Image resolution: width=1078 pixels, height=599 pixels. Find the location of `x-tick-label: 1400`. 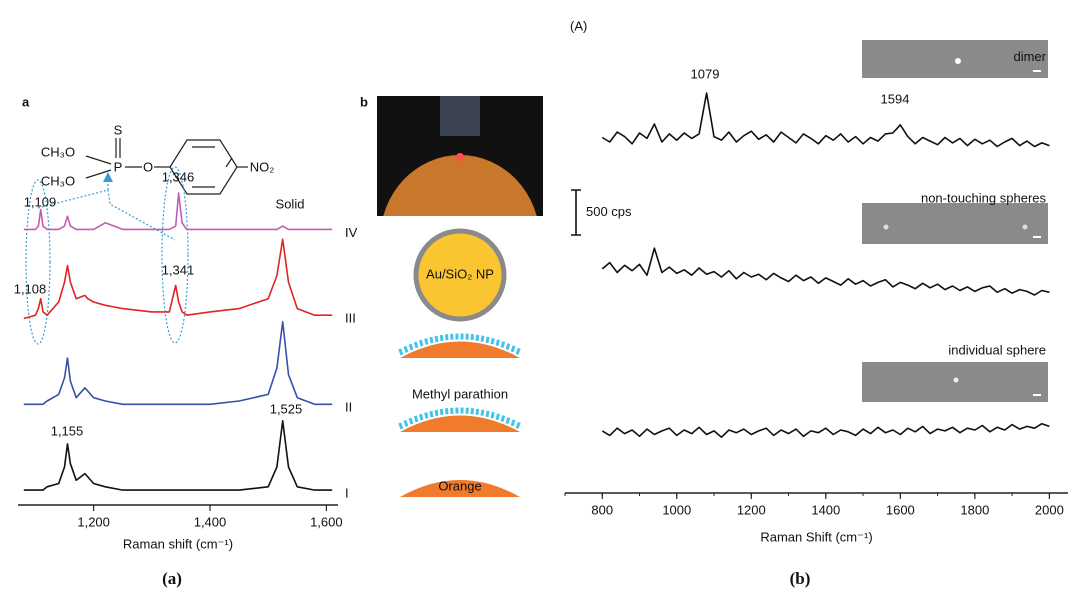

x-tick-label: 1400 is located at coordinates (825, 509).